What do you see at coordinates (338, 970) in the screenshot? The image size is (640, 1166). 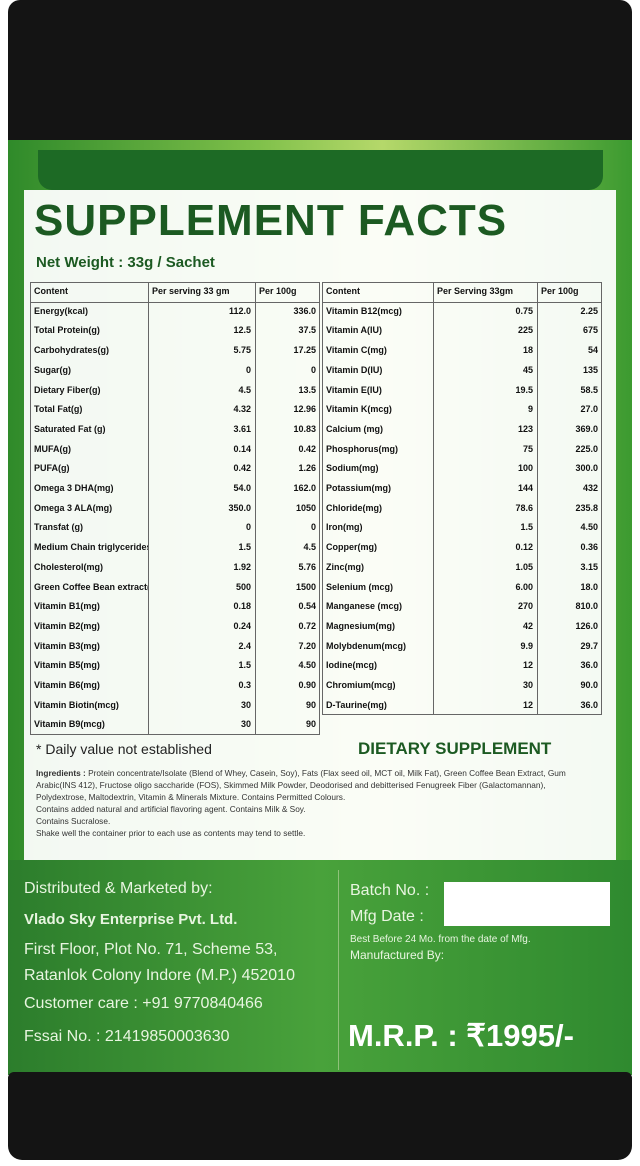 I see `divider` at bounding box center [338, 970].